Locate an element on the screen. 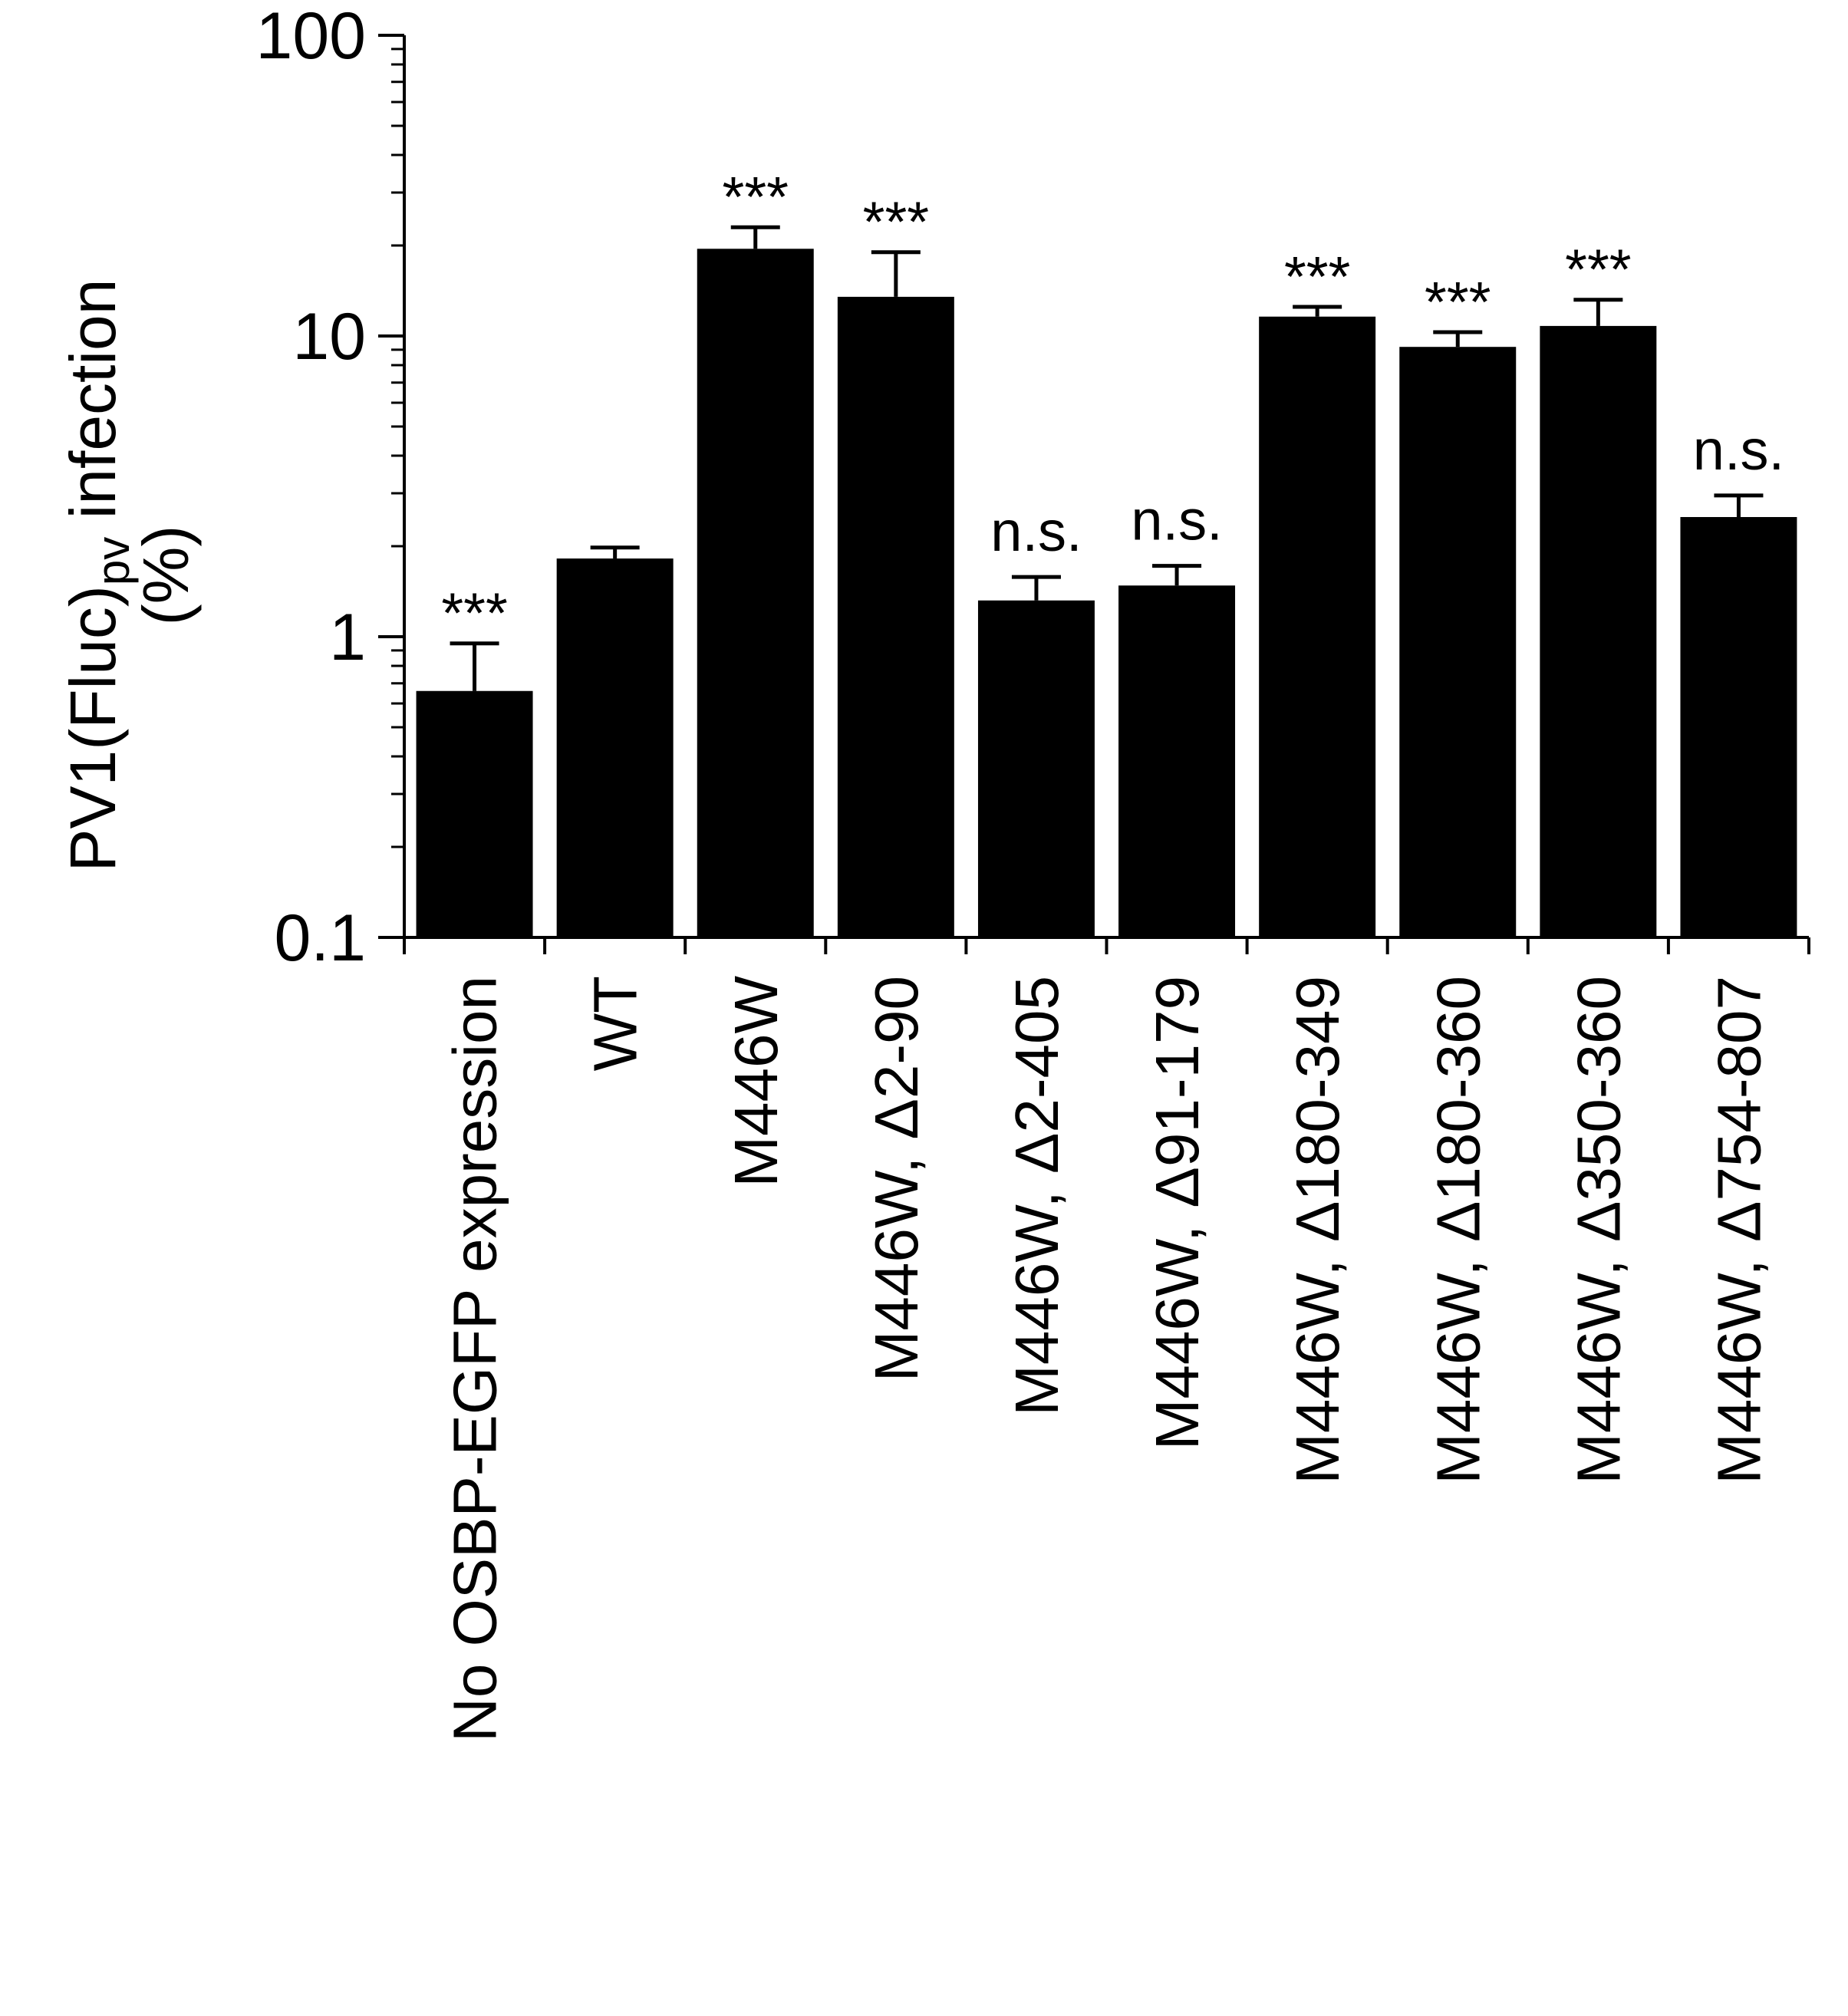 The image size is (1848, 2016). y-tick-label: 10 is located at coordinates (329, 337).